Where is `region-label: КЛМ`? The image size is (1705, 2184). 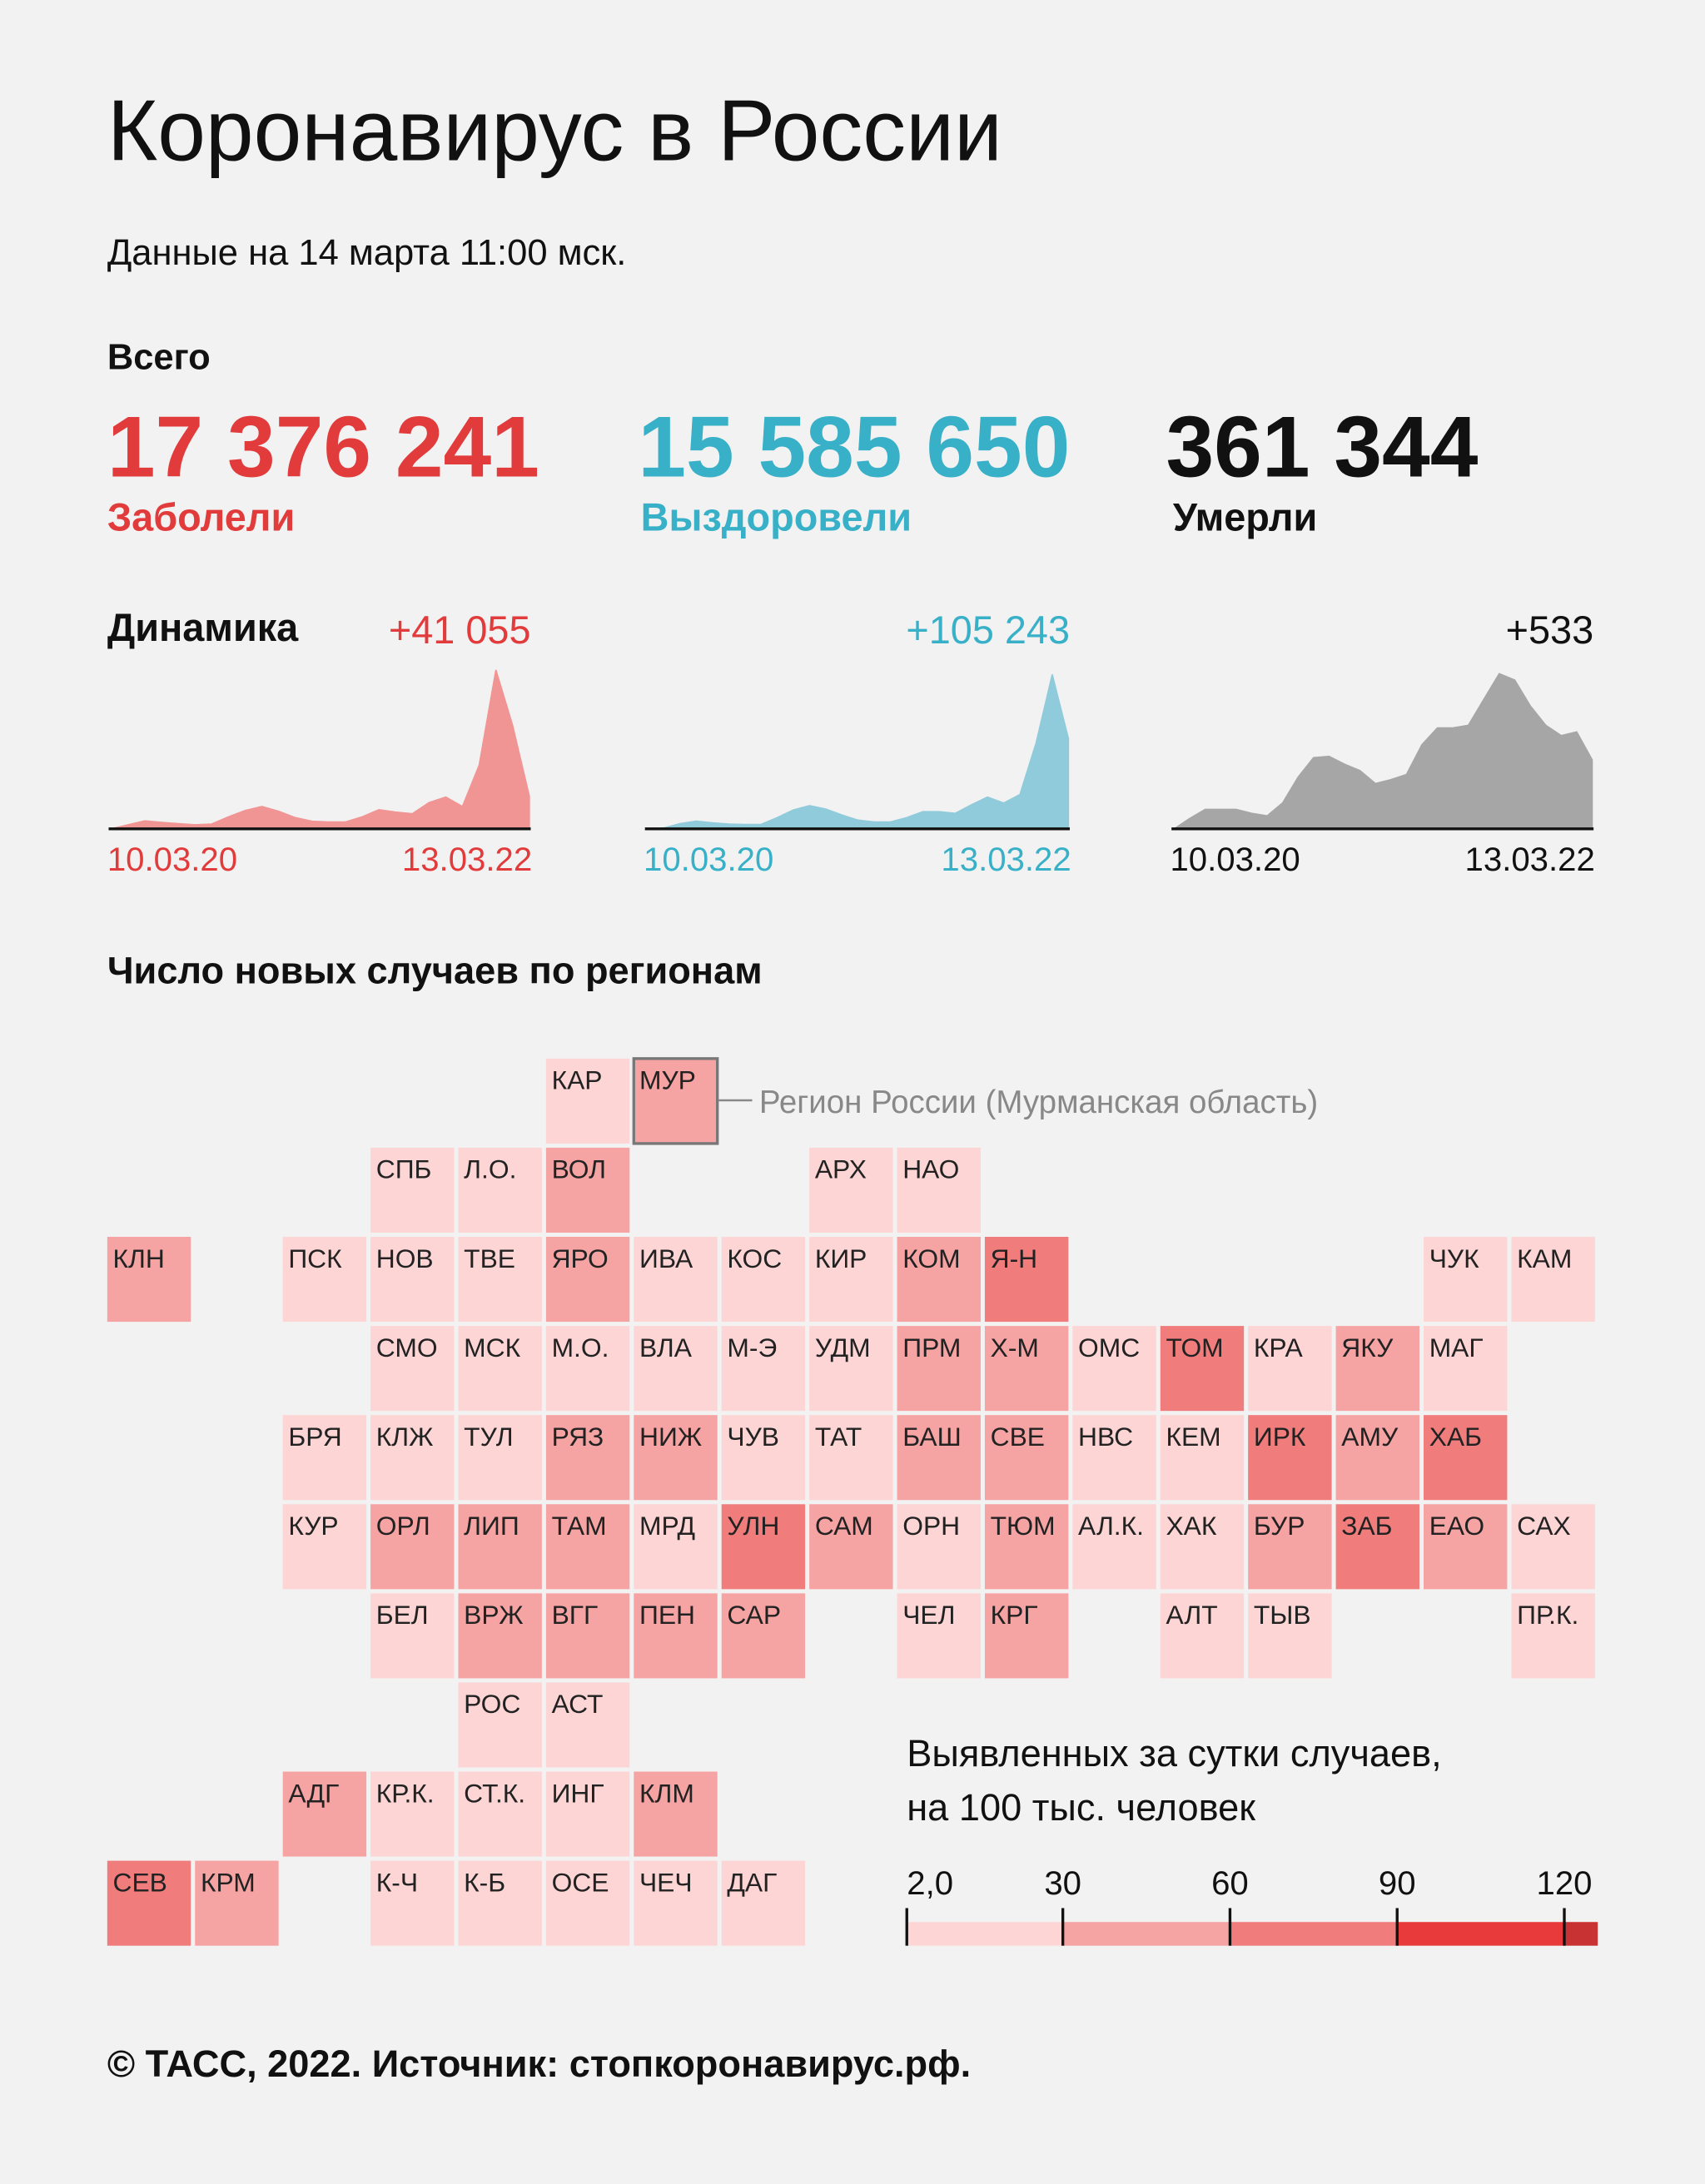
region-label: КЛМ is located at coordinates (666, 1793).